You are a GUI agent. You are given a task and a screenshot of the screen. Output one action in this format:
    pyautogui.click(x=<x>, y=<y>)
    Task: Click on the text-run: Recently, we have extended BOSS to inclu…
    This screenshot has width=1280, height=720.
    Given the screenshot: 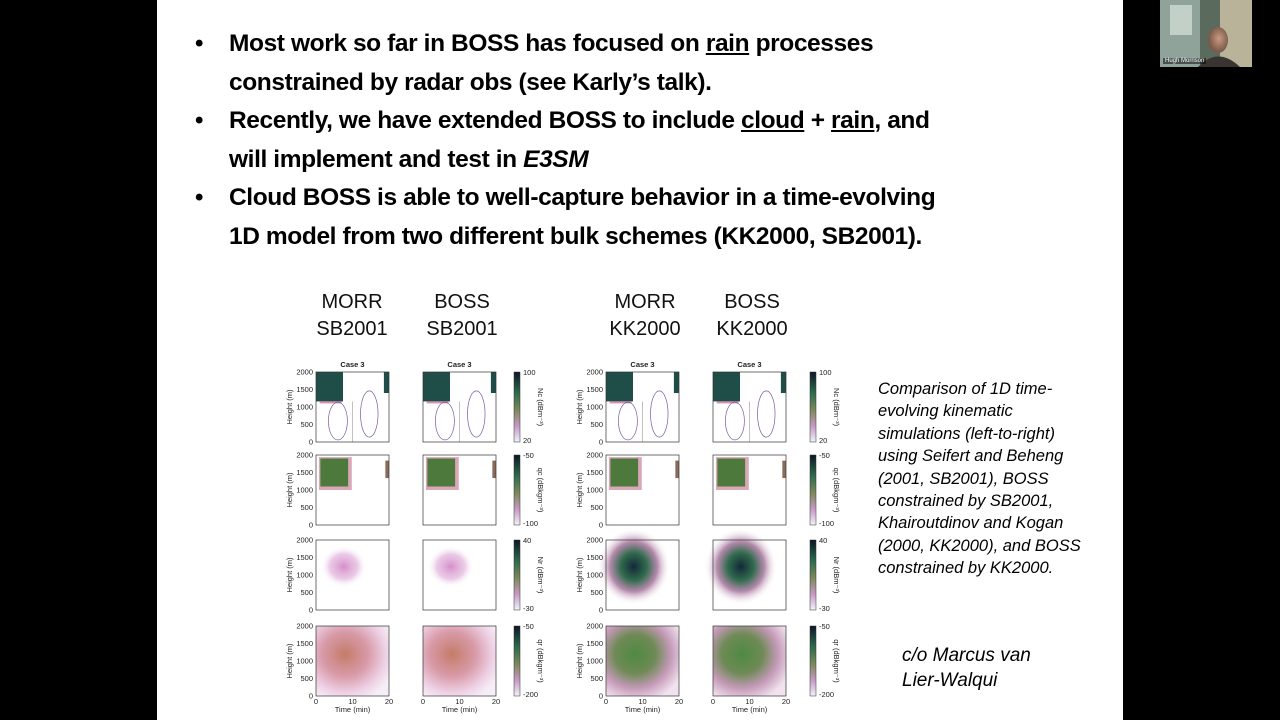 What is the action you would take?
    pyautogui.click(x=485, y=121)
    